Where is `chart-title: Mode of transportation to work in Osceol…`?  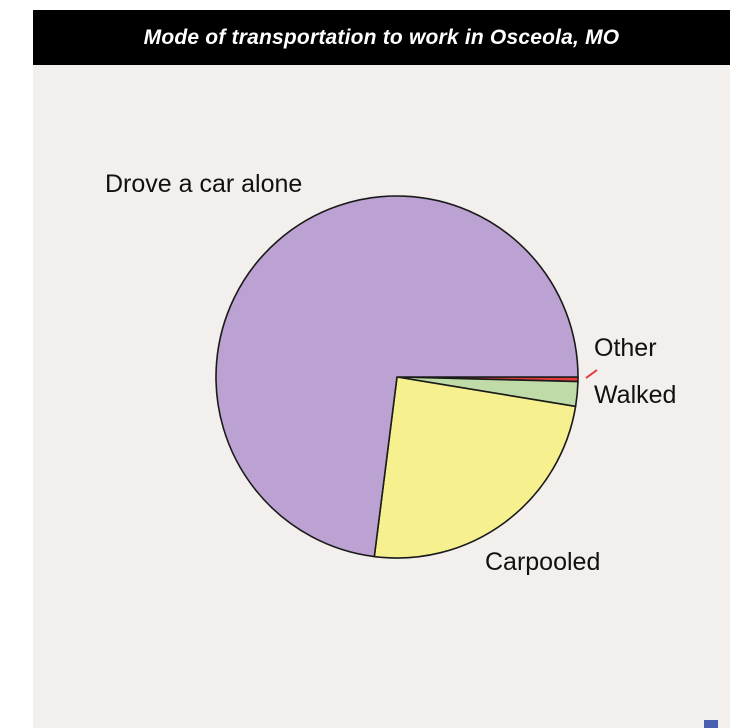 chart-title: Mode of transportation to work in Osceol… is located at coordinates (381, 37).